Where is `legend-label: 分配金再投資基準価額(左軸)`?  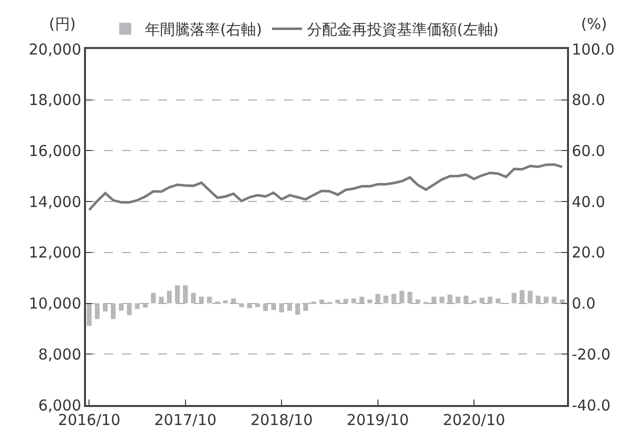 legend-label: 分配金再投資基準価額(左軸) is located at coordinates (402, 29).